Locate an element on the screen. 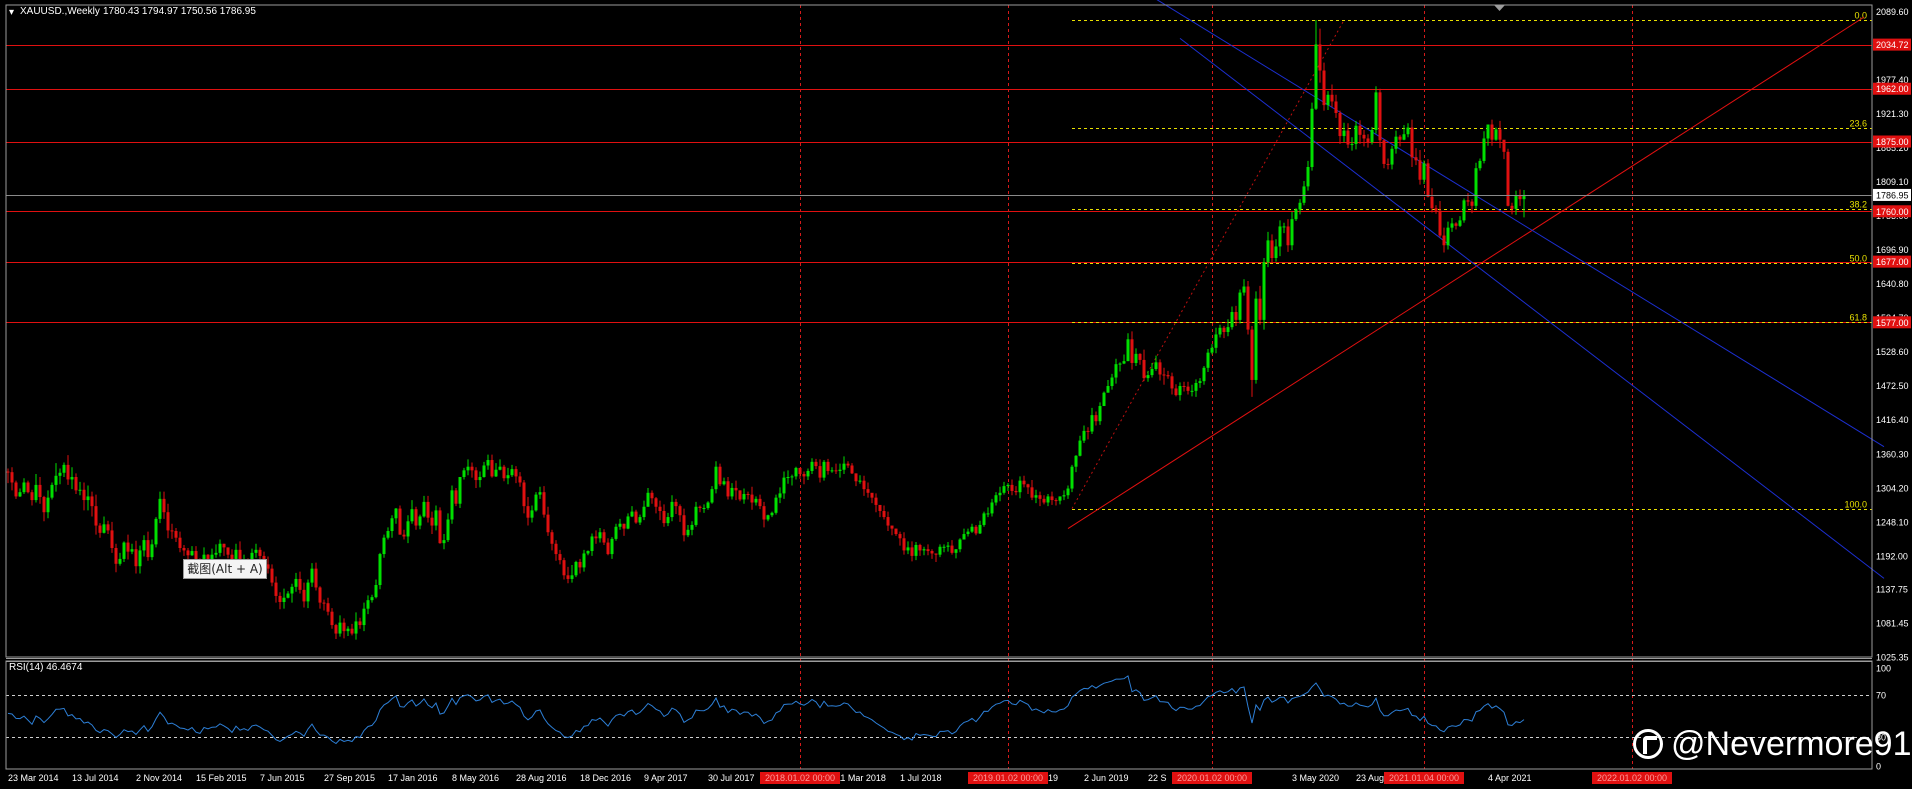 This screenshot has height=789, width=1912. ohlc-readout: 1780.43 1794.97 1750.56 1786.95 is located at coordinates (179, 11).